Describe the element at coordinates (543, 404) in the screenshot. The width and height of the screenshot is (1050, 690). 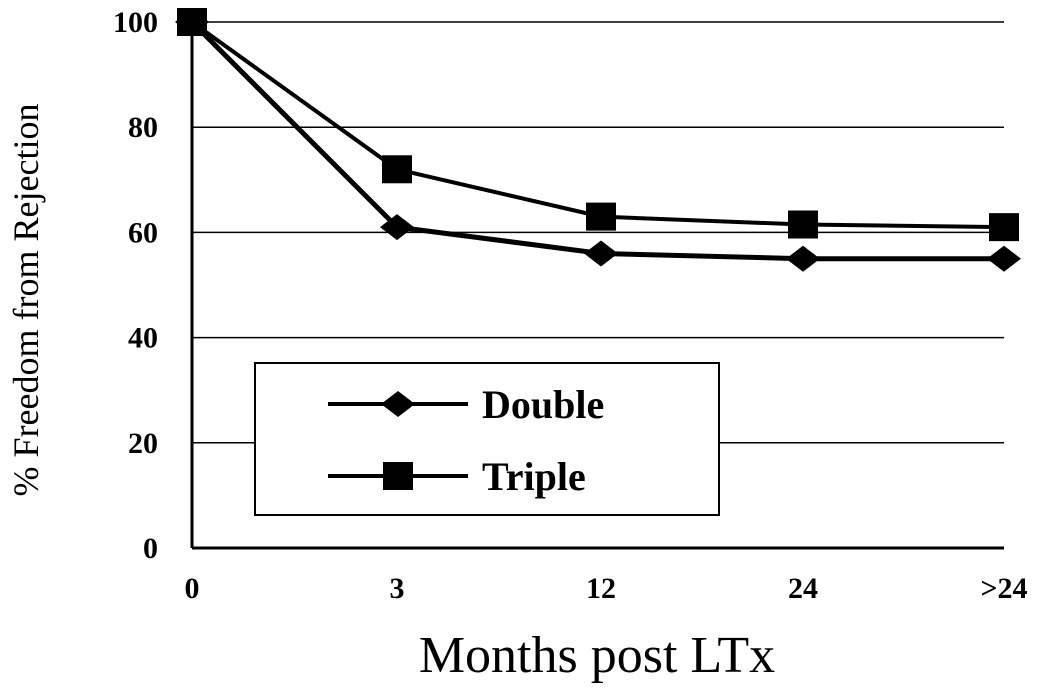
I see `legend-label: Double` at that location.